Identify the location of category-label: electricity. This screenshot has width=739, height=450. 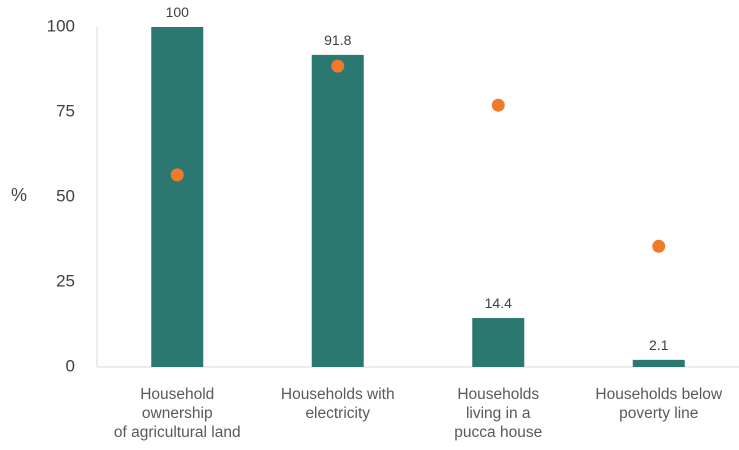
(337, 413).